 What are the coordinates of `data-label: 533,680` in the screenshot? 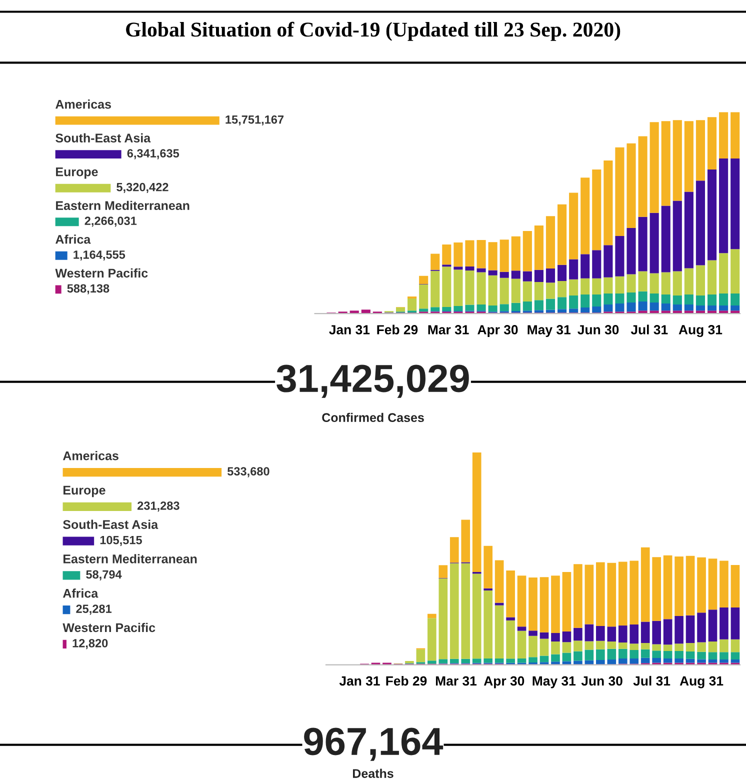 It's located at (248, 472).